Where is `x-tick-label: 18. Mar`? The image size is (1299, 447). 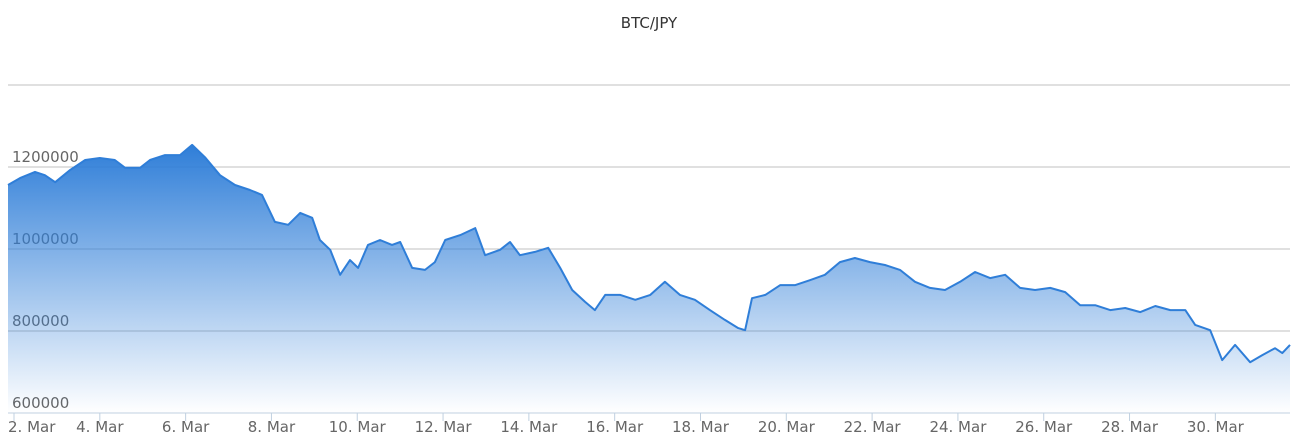 x-tick-label: 18. Mar is located at coordinates (701, 427).